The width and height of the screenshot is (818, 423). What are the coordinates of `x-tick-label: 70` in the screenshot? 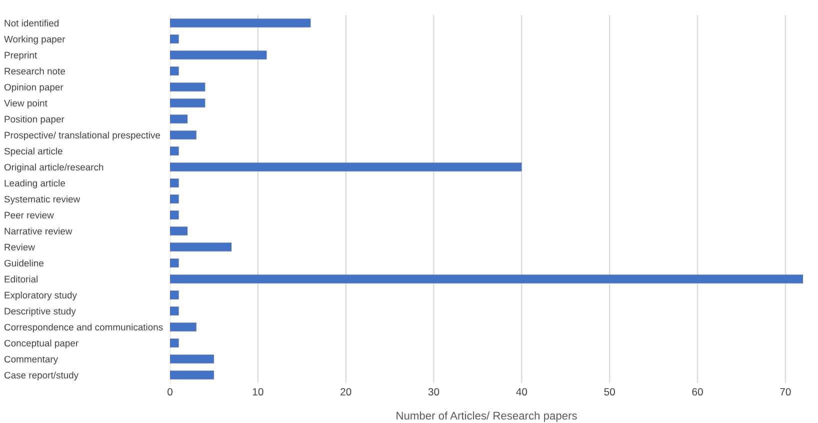 It's located at (785, 392).